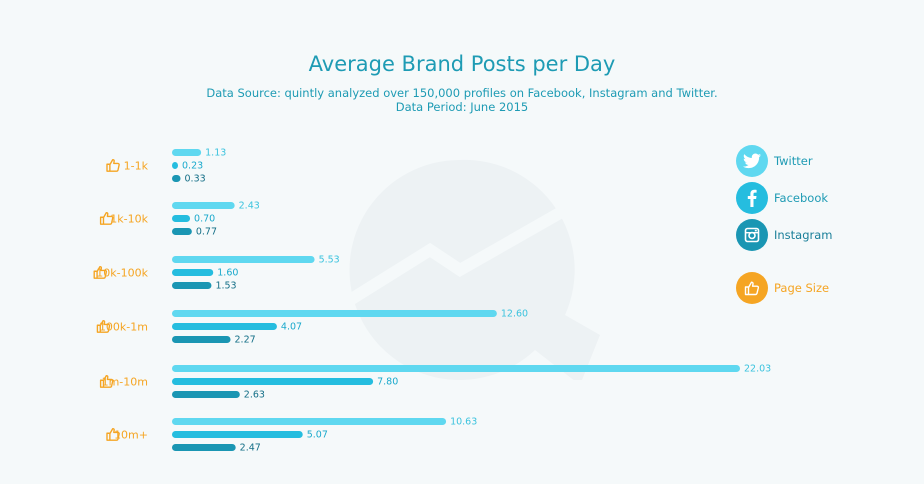 This screenshot has height=484, width=924. Describe the element at coordinates (329, 260) in the screenshot. I see `bar-value-label: 5.53` at that location.